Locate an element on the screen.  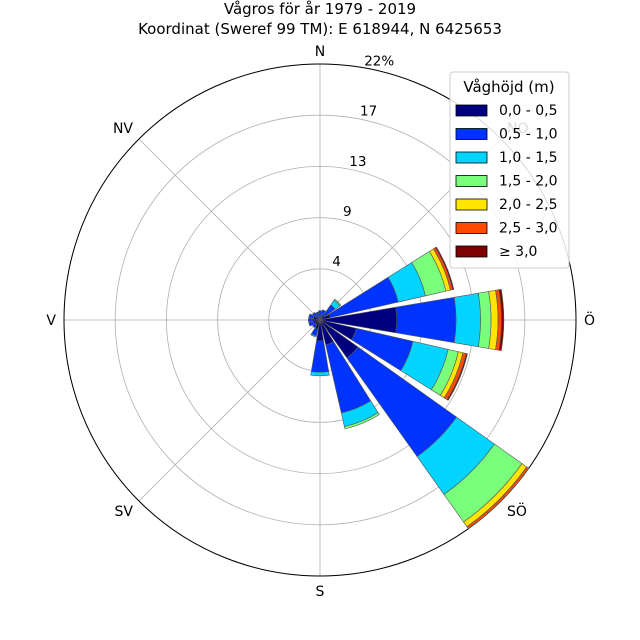
bar-dir-67.5-bin-6 is located at coordinates (444, 268).